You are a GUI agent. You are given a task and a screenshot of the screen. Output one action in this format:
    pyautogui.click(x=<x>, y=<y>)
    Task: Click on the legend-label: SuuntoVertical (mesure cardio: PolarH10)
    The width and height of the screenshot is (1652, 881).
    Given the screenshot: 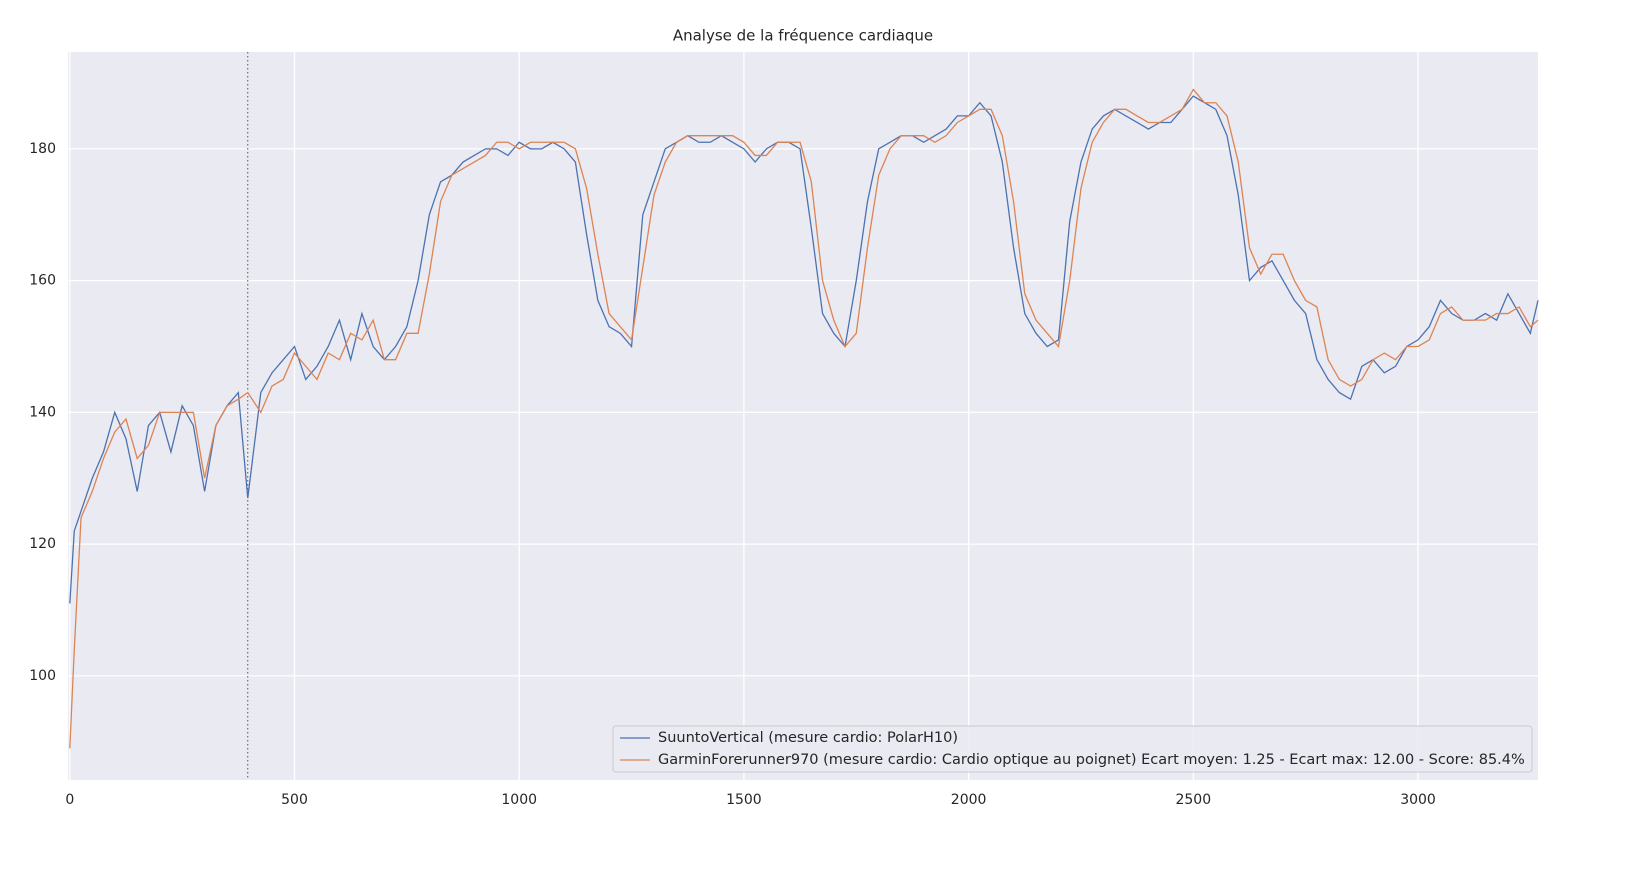 What is the action you would take?
    pyautogui.click(x=808, y=738)
    